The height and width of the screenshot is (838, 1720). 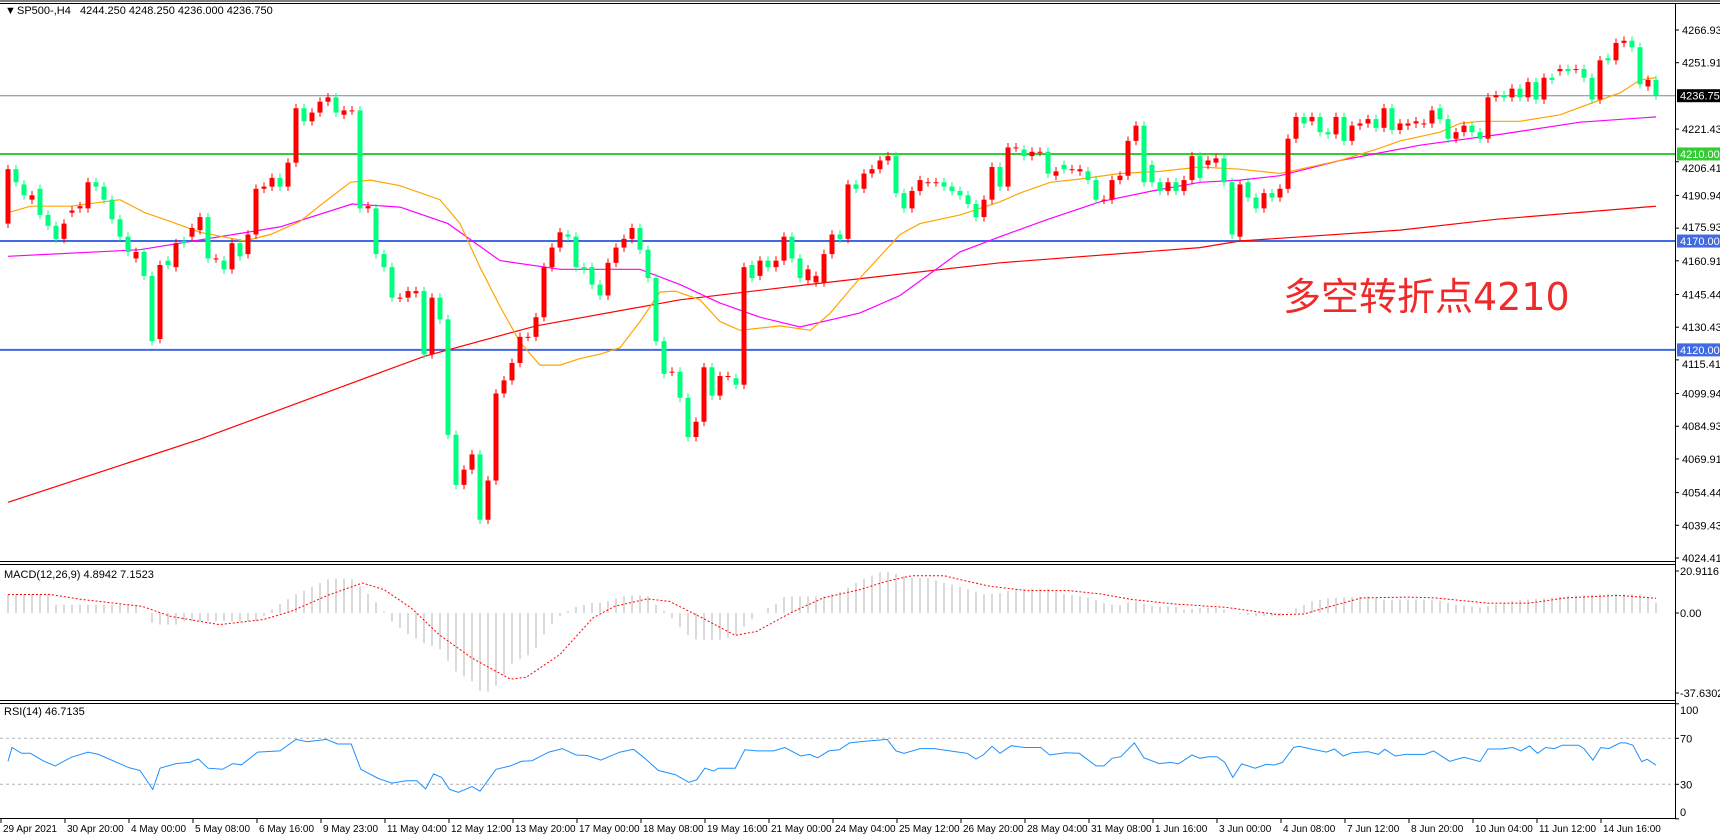 I want to click on time-tick-label: 31 May 08:00, so click(x=1121, y=829).